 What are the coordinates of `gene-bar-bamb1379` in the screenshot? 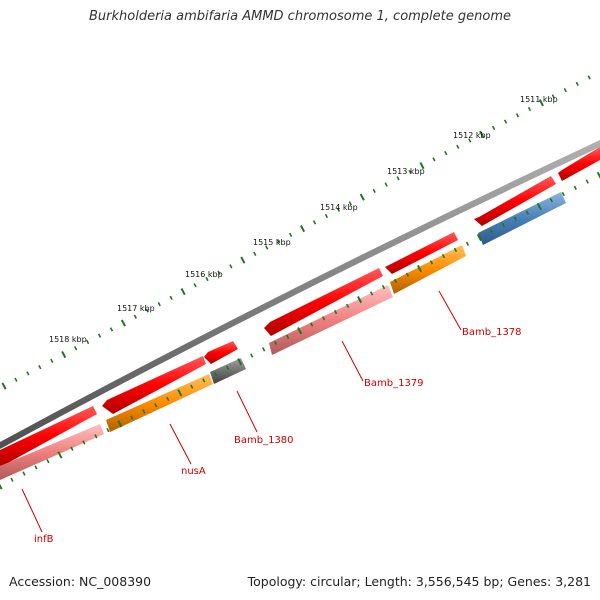 It's located at (331, 320).